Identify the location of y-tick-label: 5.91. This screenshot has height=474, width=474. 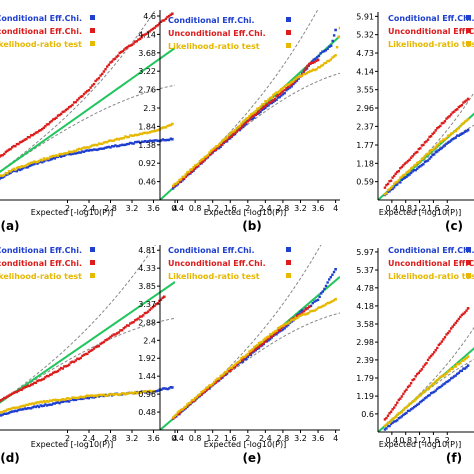
(365, 16).